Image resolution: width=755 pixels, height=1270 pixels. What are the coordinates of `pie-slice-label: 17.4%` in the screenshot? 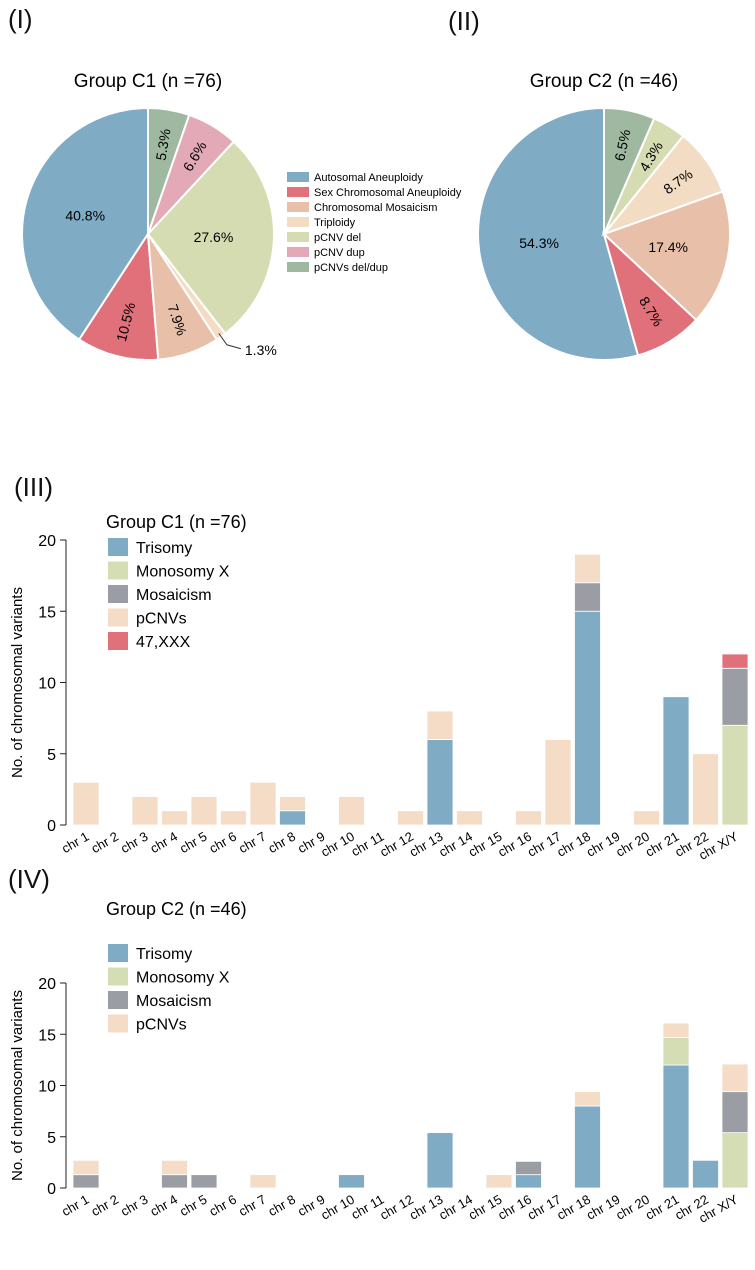 It's located at (668, 247).